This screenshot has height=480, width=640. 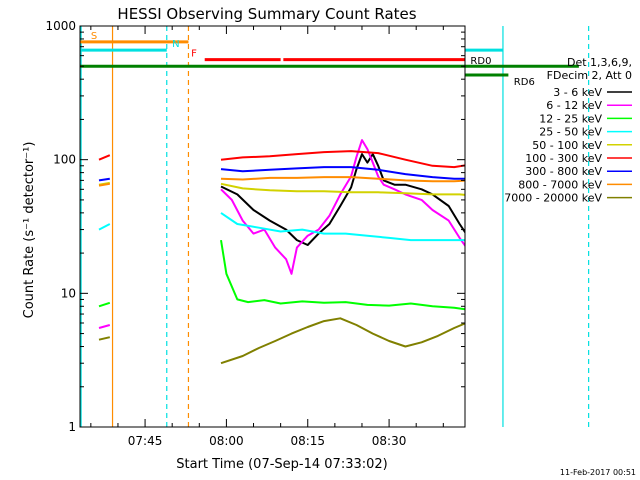 What do you see at coordinates (94, 36) in the screenshot?
I see `flag-label-s: S` at bounding box center [94, 36].